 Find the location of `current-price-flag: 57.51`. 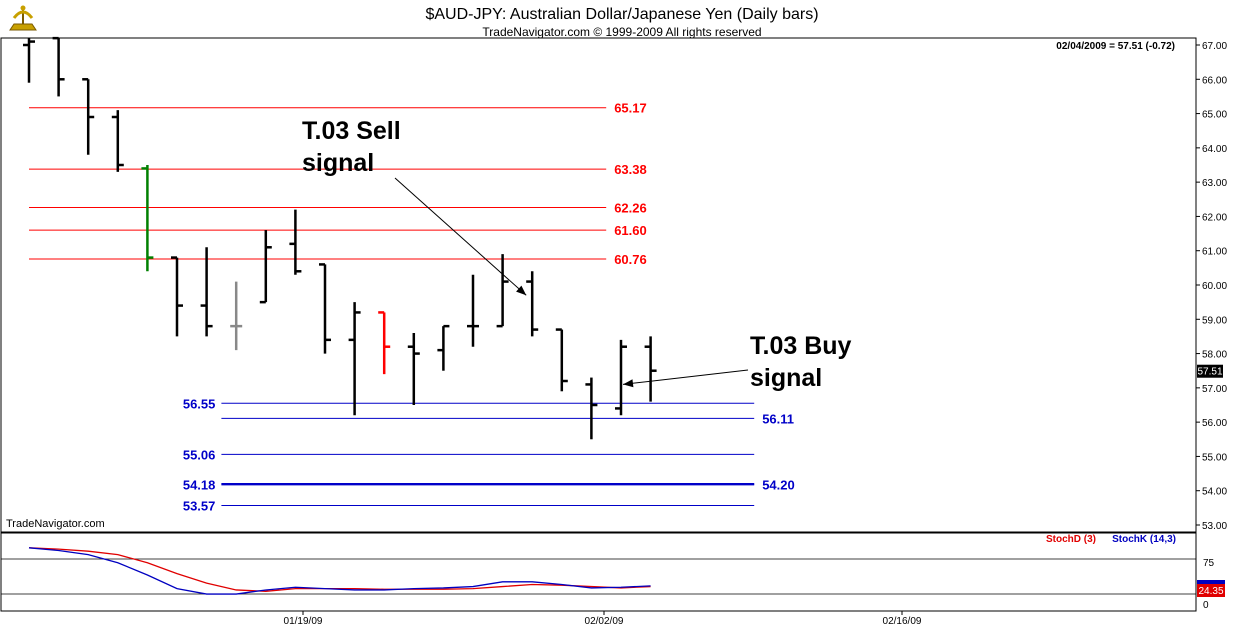

current-price-flag: 57.51 is located at coordinates (1210, 371).